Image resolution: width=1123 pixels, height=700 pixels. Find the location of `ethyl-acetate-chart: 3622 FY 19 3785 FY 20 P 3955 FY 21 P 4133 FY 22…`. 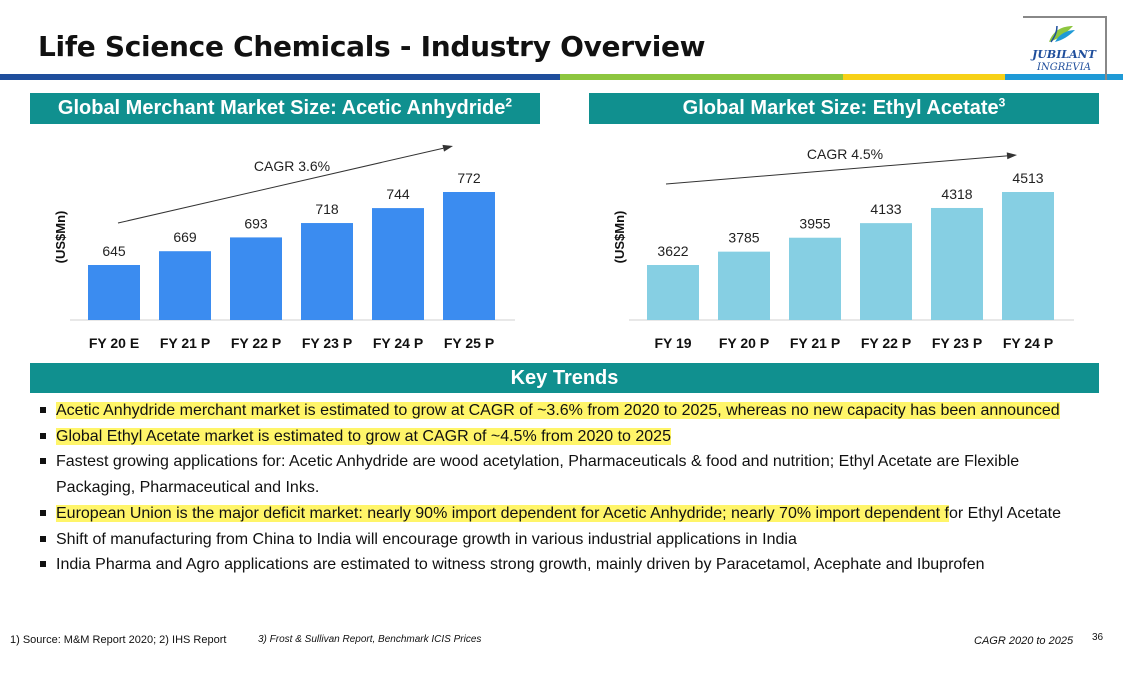

ethyl-acetate-chart: 3622 FY 19 3785 FY 20 P 3955 FY 21 P 4133 FY 22… is located at coordinates (843, 248).